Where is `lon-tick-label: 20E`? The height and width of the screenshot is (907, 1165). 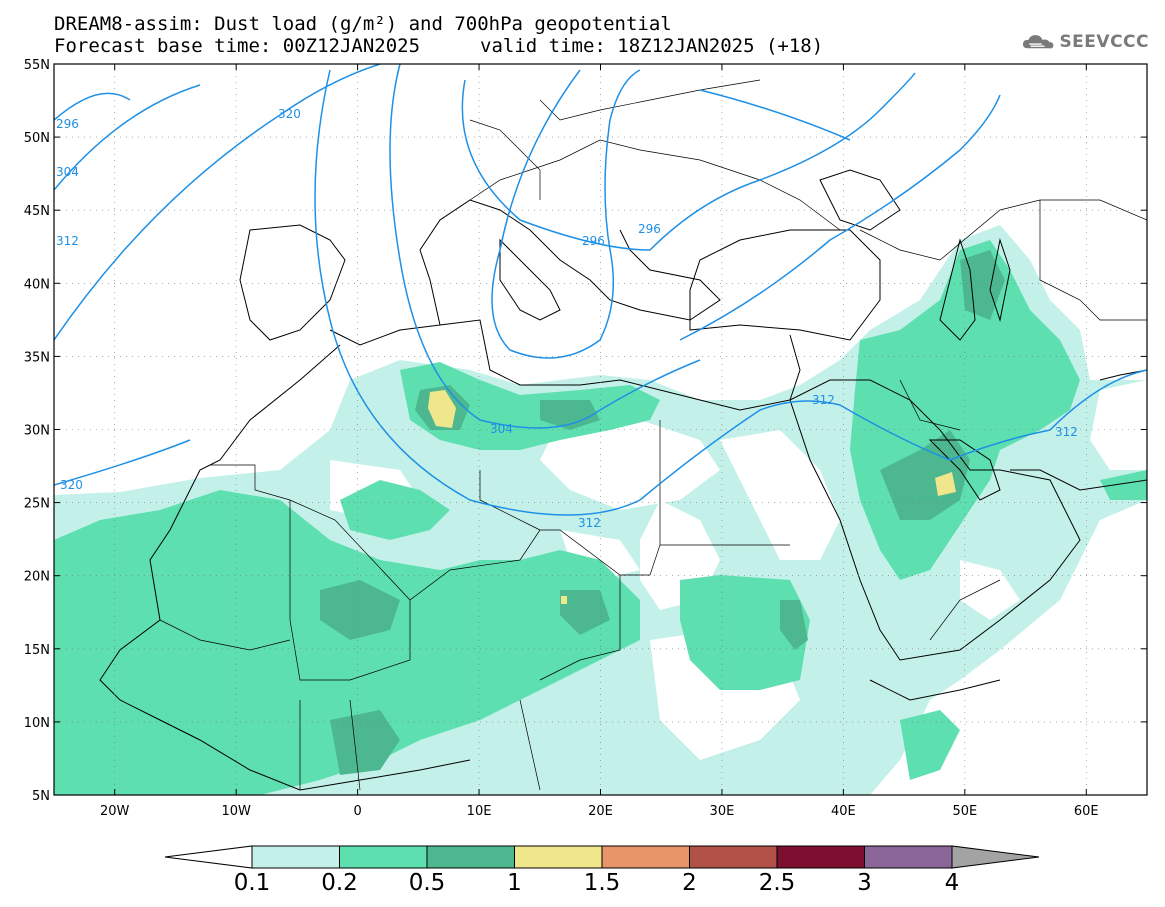
lon-tick-label: 20E is located at coordinates (600, 811).